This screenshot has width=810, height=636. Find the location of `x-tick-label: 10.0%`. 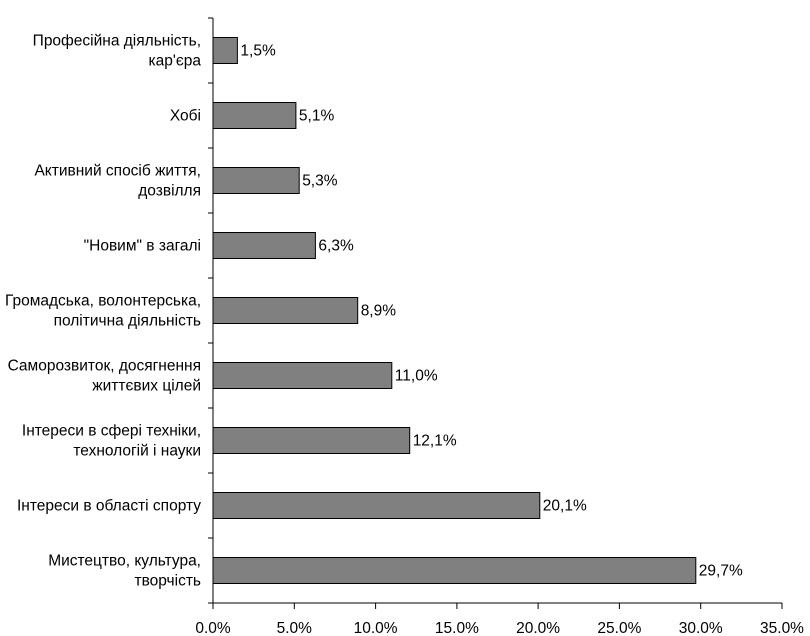

x-tick-label: 10.0% is located at coordinates (376, 628).